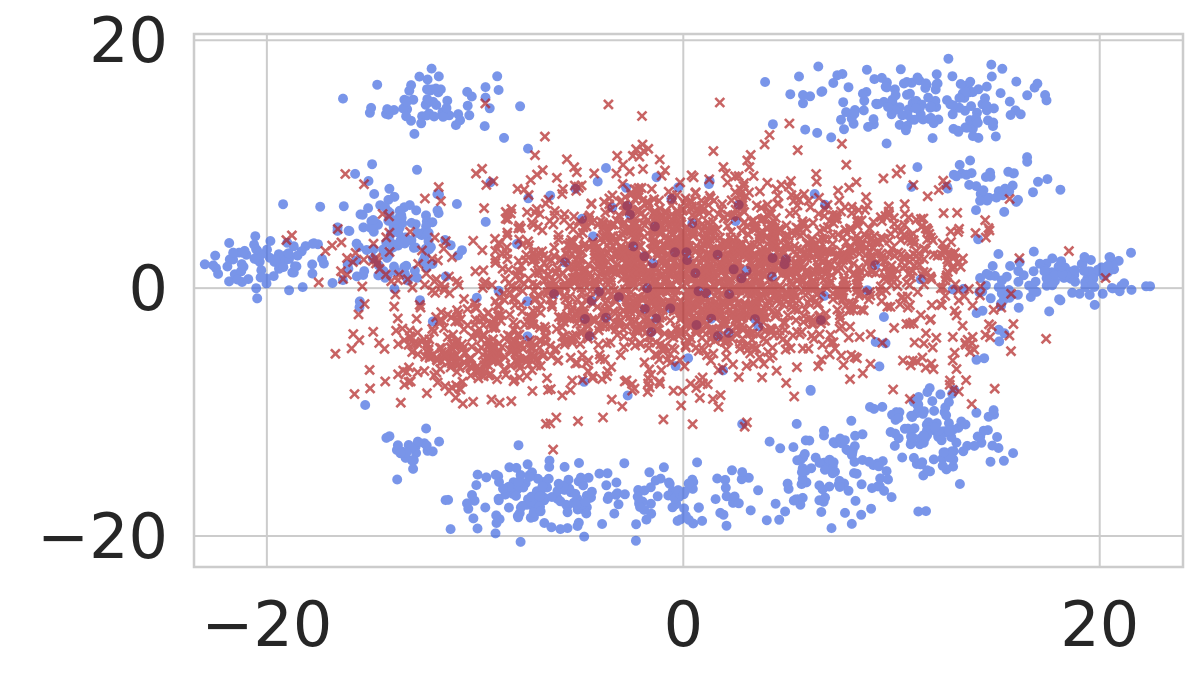  Describe the element at coordinates (102, 536) in the screenshot. I see `y-tick-label: −20` at that location.